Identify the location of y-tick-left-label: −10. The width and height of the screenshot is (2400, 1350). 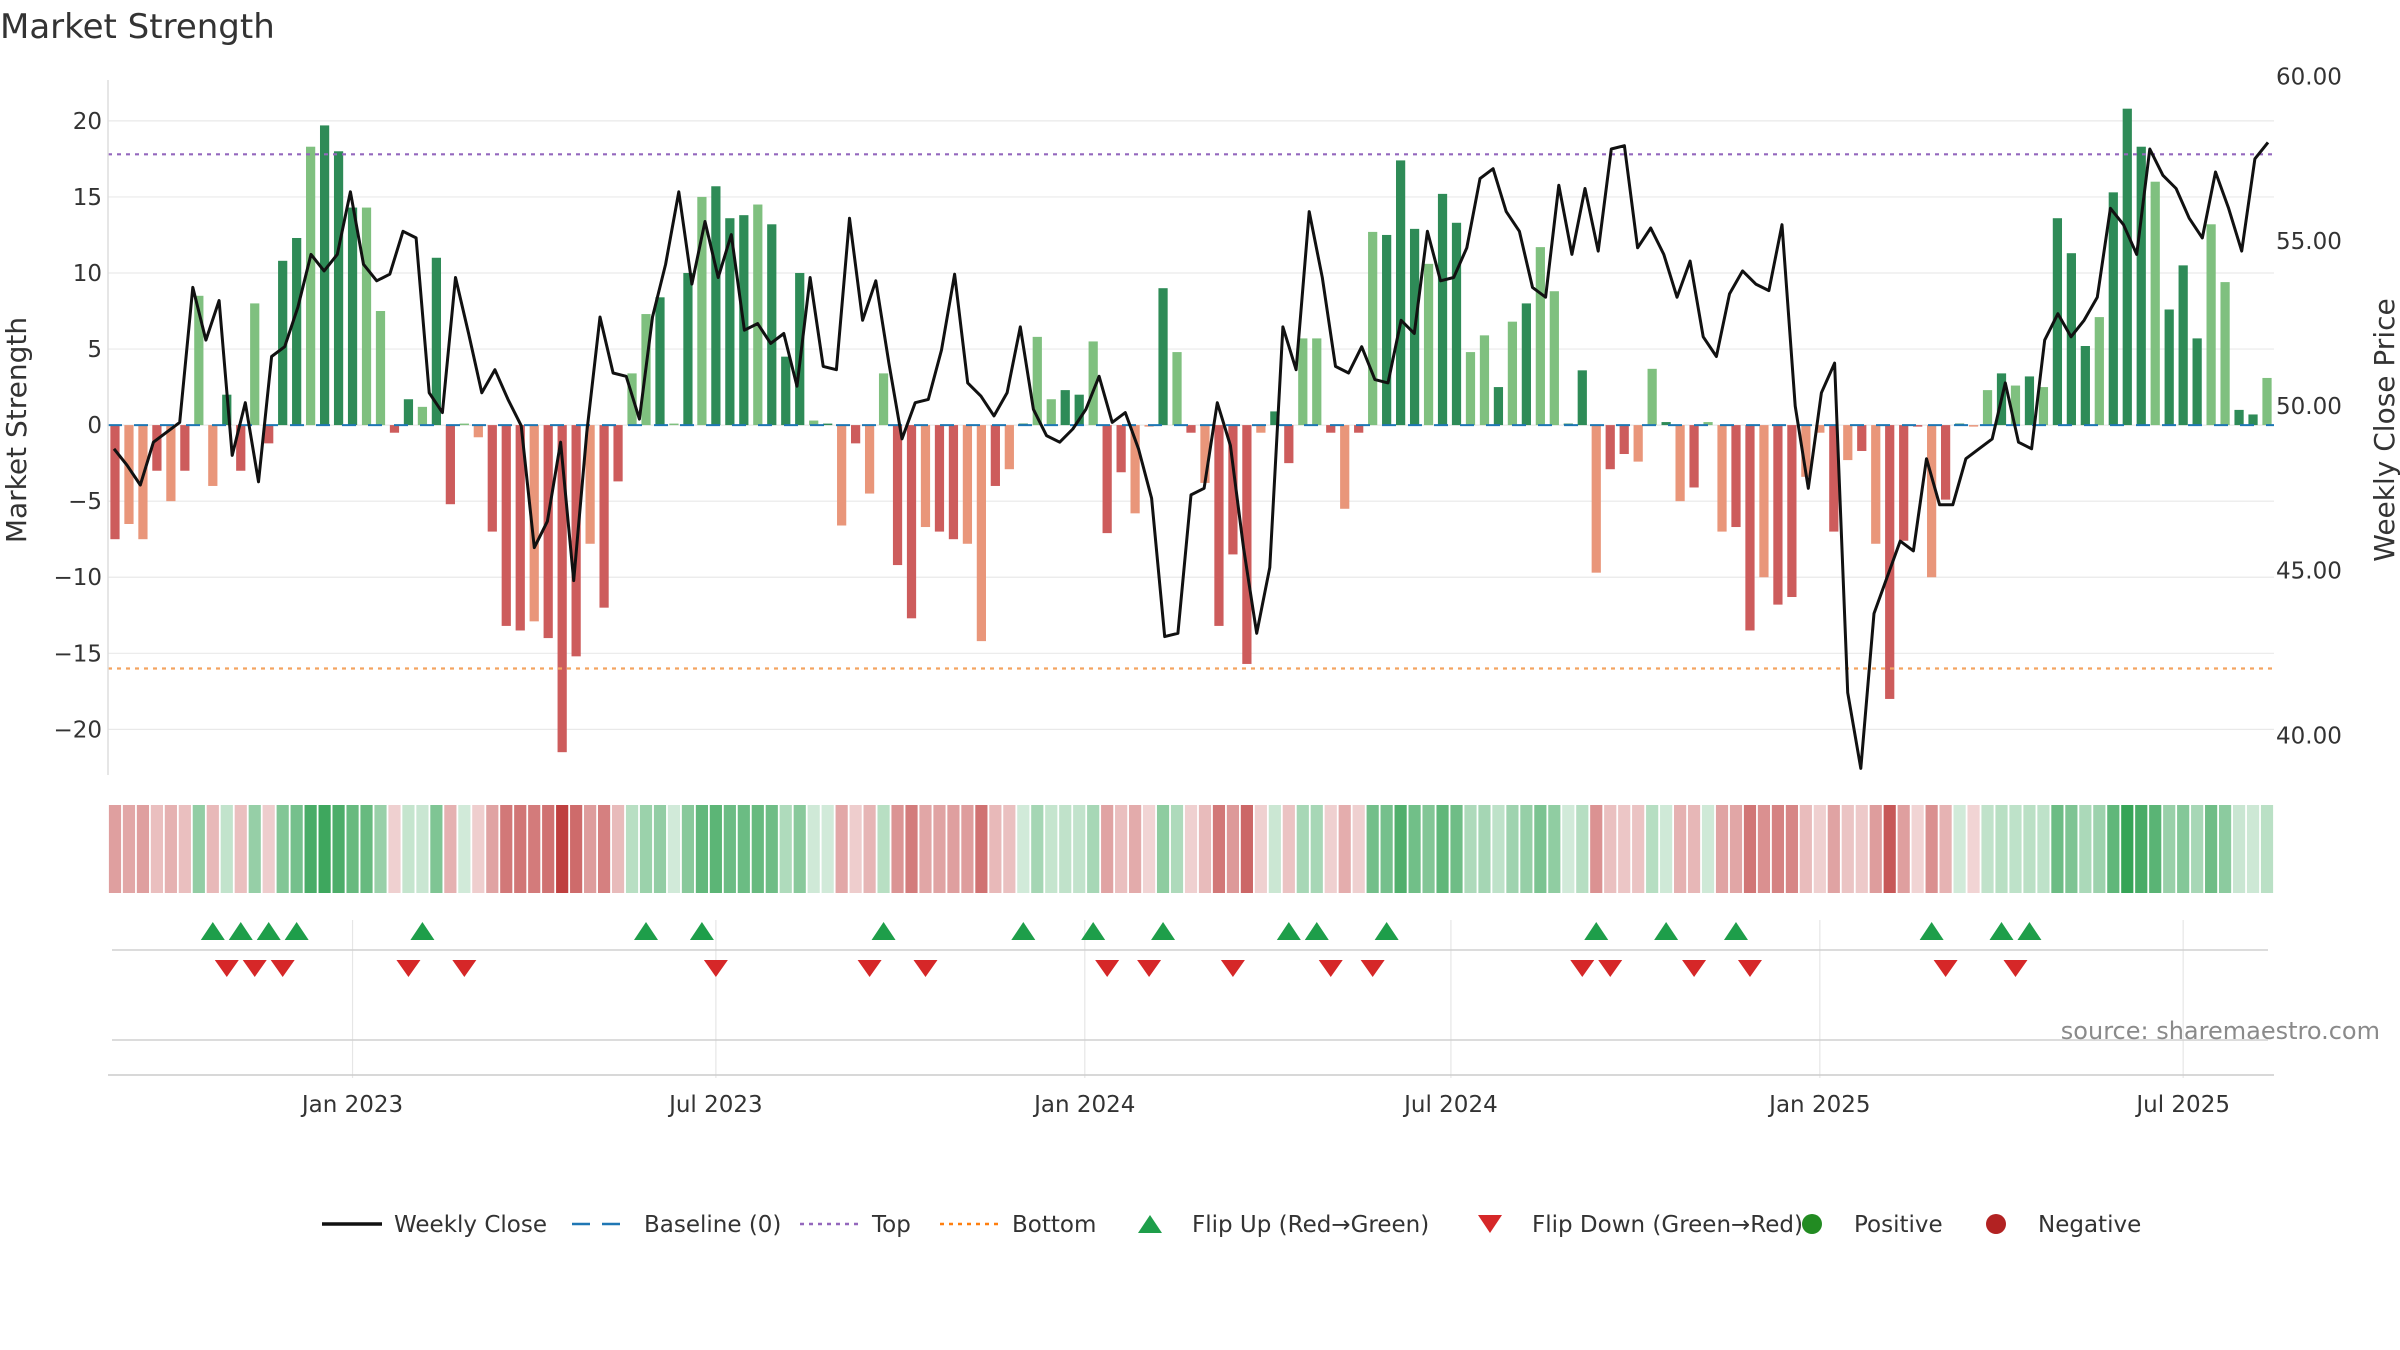
(77, 578).